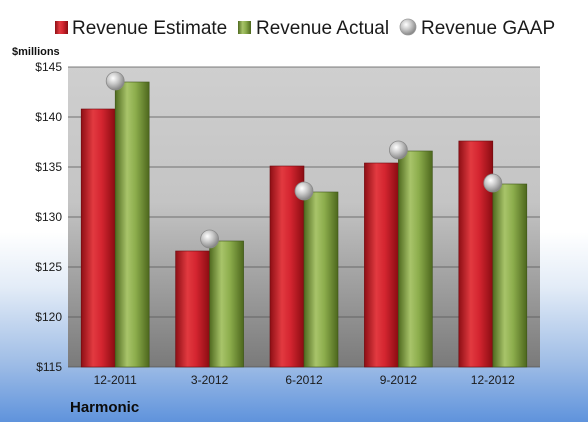 Image resolution: width=588 pixels, height=422 pixels. I want to click on x-axis-ticks: 12-2011 3-2012 6-2012 9-2012 12-2012, so click(305, 380).